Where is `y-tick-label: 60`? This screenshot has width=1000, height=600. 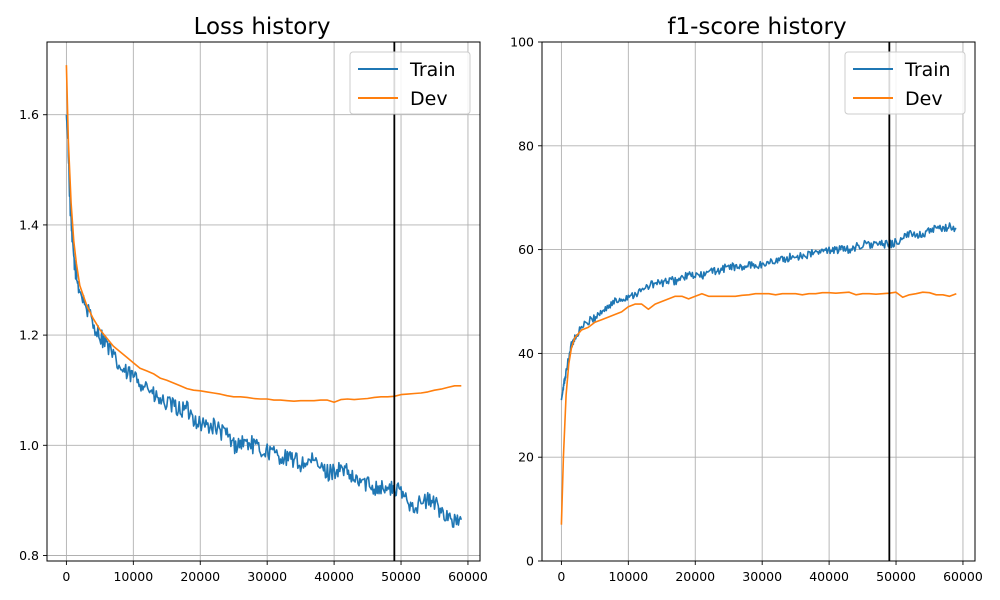
y-tick-label: 60 is located at coordinates (526, 249).